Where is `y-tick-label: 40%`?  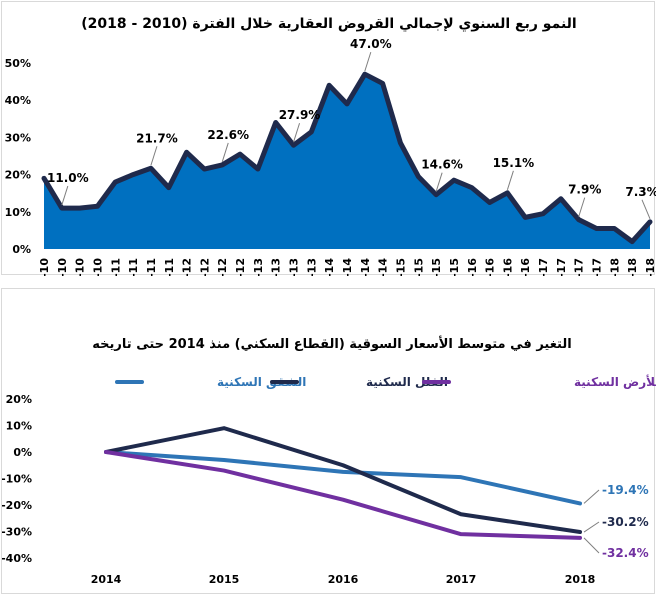
y-tick-label: 40% is located at coordinates (18, 100).